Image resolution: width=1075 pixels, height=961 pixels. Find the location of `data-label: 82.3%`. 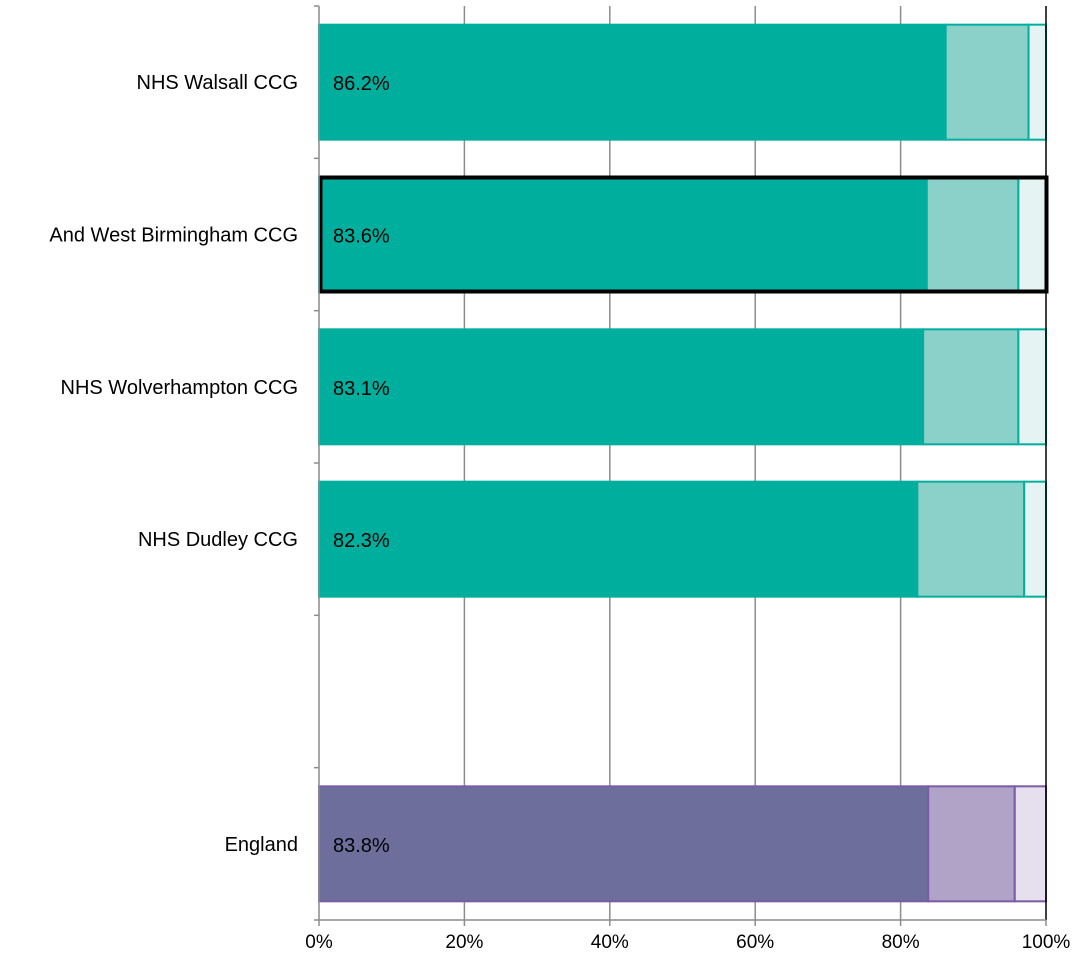

data-label: 82.3% is located at coordinates (361, 541).